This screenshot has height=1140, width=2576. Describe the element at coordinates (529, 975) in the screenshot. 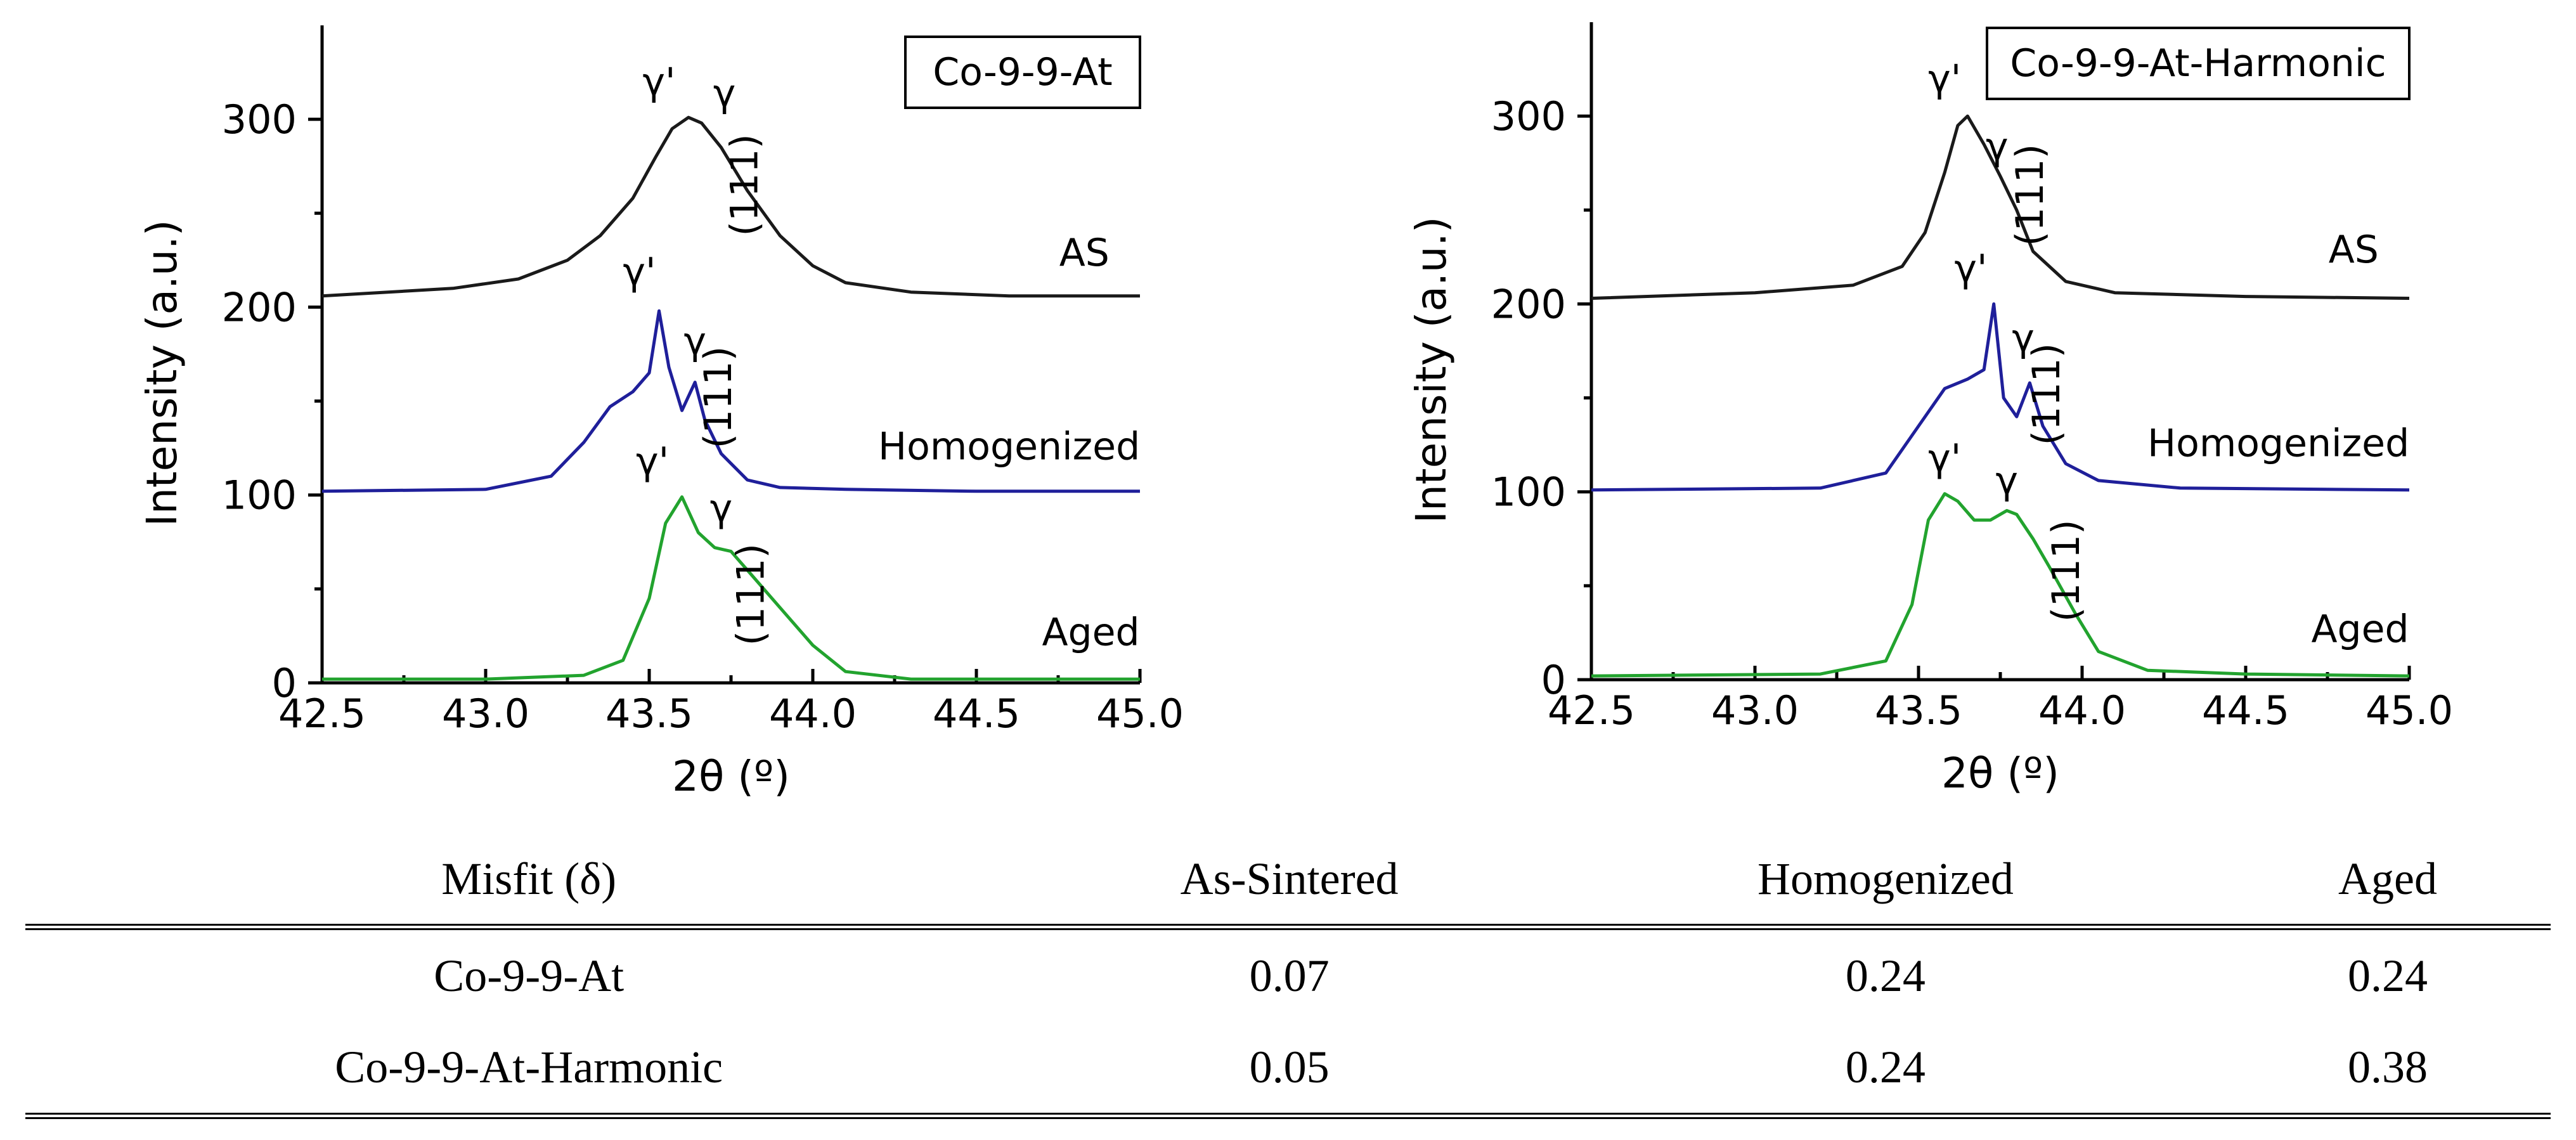

I see `row-label: Co-9-9-At` at that location.